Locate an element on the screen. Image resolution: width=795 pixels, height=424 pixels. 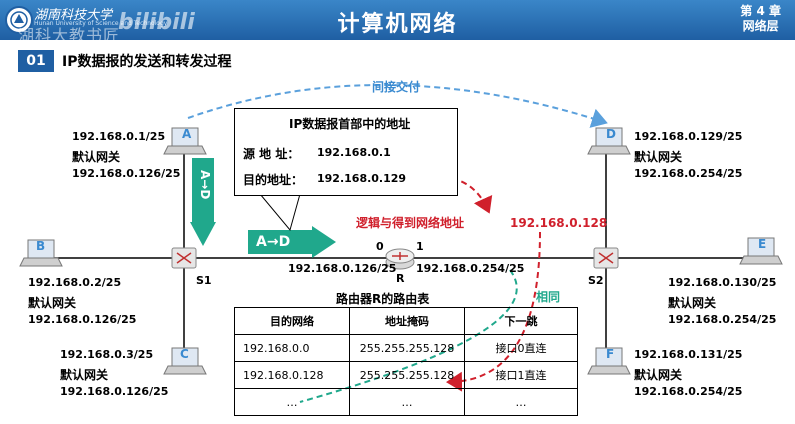
table-row: 192.168.0.128 255.255.255.128 接口1直连 is located at coordinates (406, 375).